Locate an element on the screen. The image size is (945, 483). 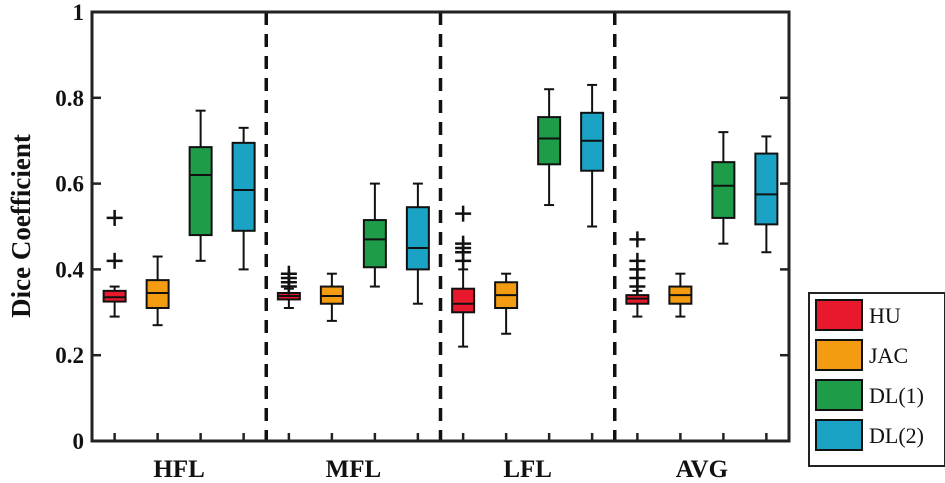
box-hu-hfl is located at coordinates (114, 263).